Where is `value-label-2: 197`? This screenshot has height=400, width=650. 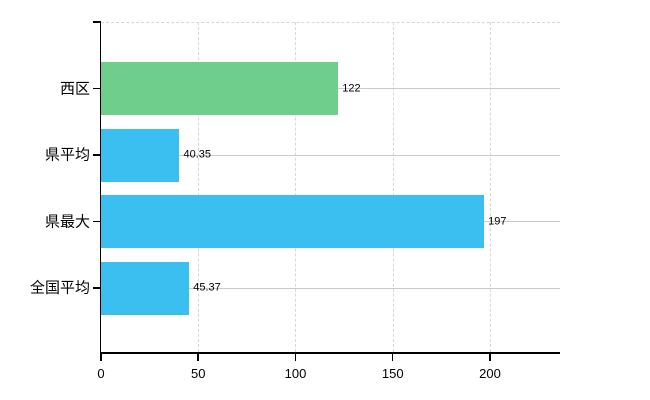
value-label-2: 197 is located at coordinates (497, 221).